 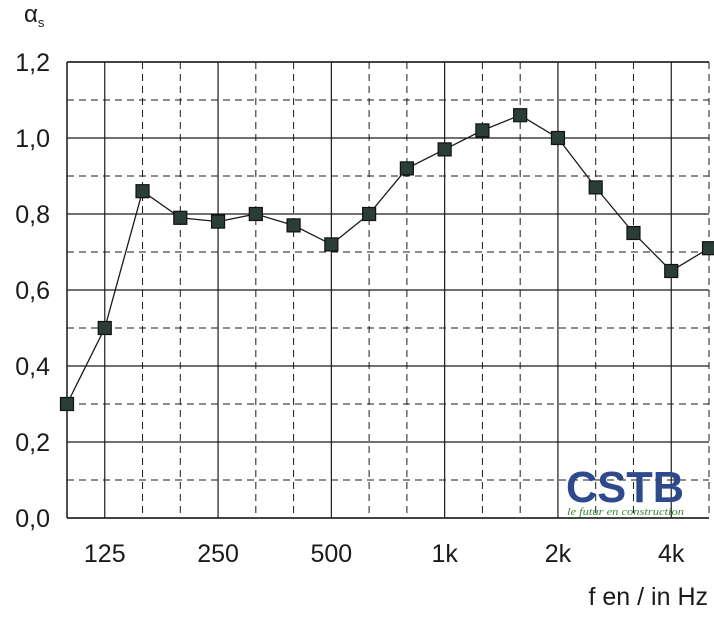 I want to click on y-tick-label: 1,0, so click(x=32, y=139).